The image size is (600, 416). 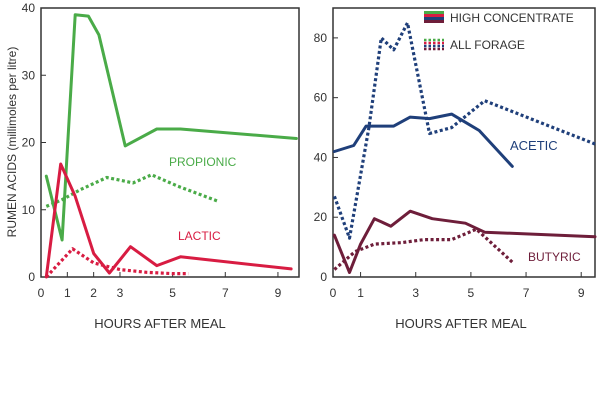 I want to click on left-x-tick-label: 9, so click(x=278, y=293).